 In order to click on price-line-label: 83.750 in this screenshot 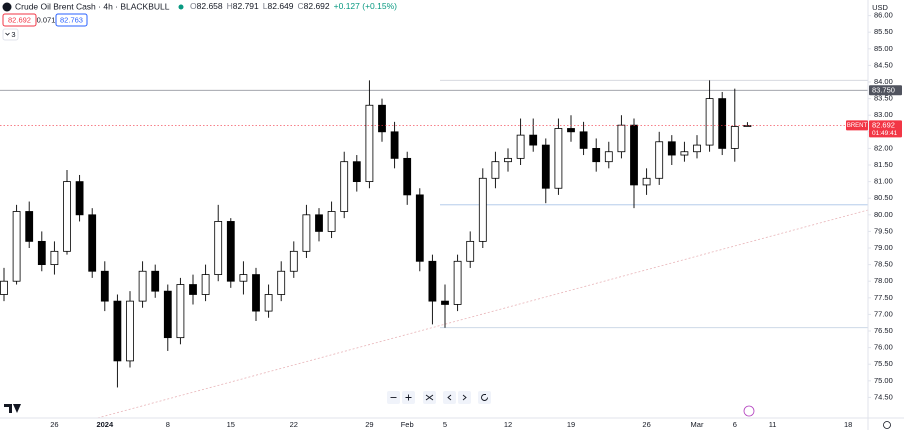, I will do `click(883, 89)`.